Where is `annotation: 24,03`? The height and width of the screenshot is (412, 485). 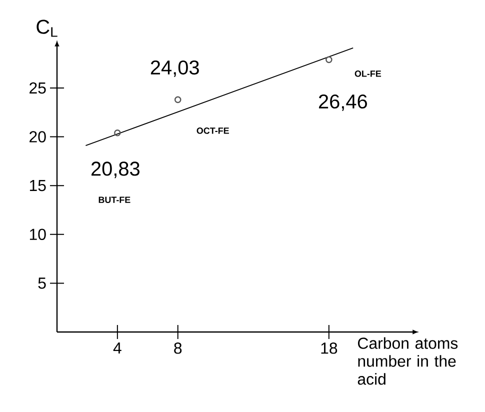
annotation: 24,03 is located at coordinates (174, 68).